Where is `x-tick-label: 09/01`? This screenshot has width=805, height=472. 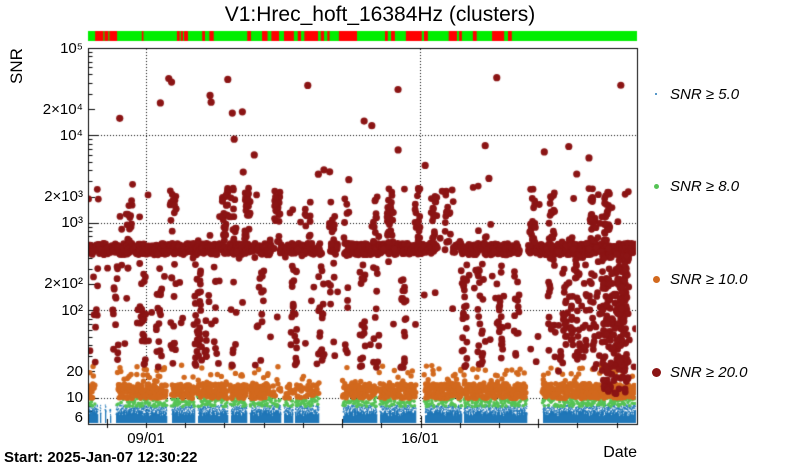
x-tick-label: 09/01 is located at coordinates (146, 438).